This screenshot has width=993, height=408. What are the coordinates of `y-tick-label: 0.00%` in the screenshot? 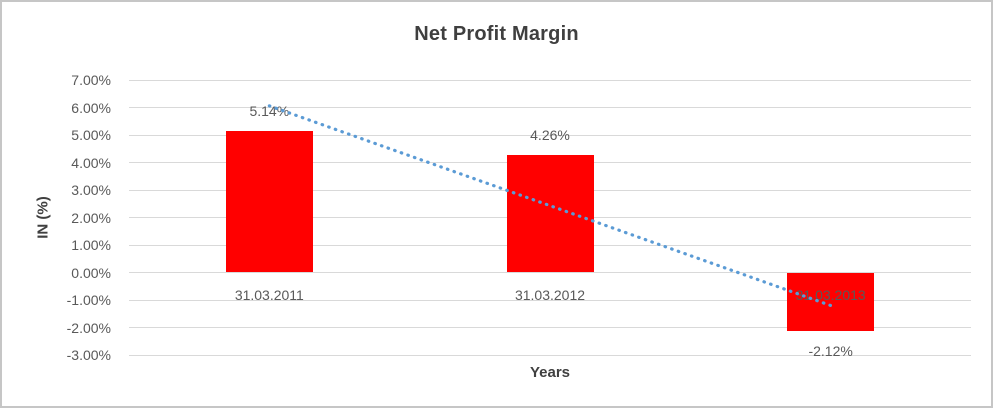 It's located at (91, 272).